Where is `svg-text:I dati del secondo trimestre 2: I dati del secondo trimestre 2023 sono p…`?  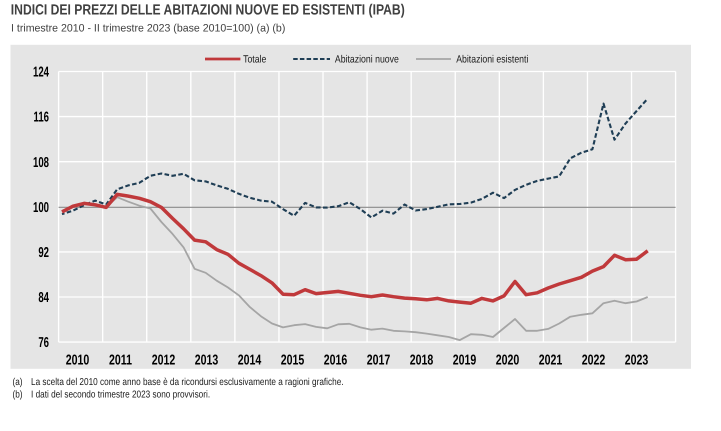 svg-text:I dati del secondo trimestre 2: I dati del secondo trimestre 2023 sono p… is located at coordinates (120, 395).